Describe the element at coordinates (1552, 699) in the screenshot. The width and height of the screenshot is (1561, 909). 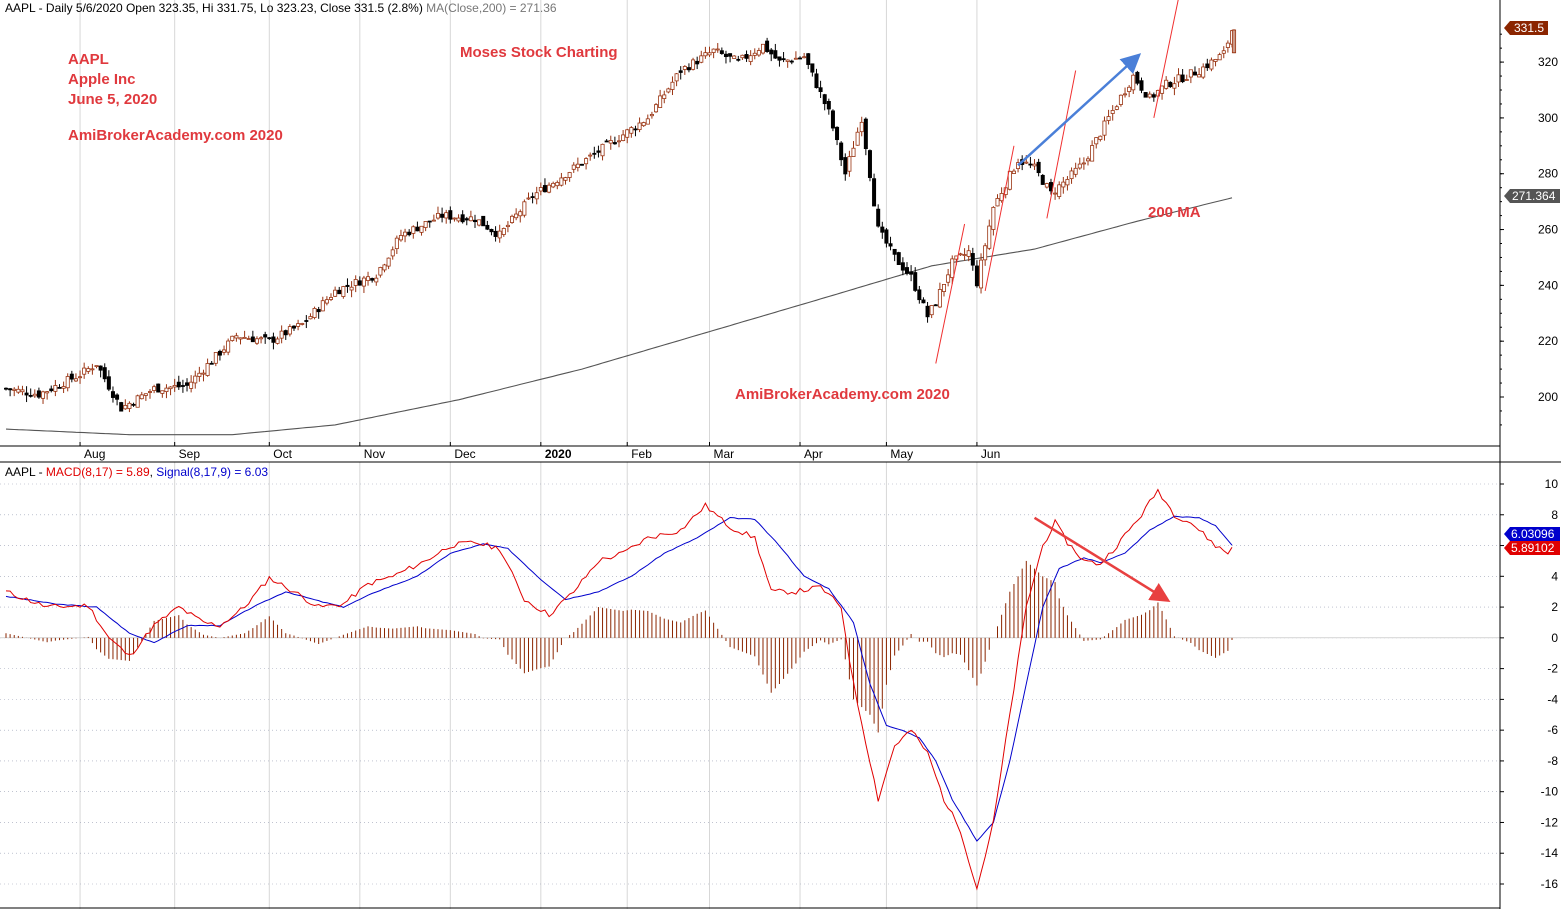
I see `macd-tick-label: -4` at that location.